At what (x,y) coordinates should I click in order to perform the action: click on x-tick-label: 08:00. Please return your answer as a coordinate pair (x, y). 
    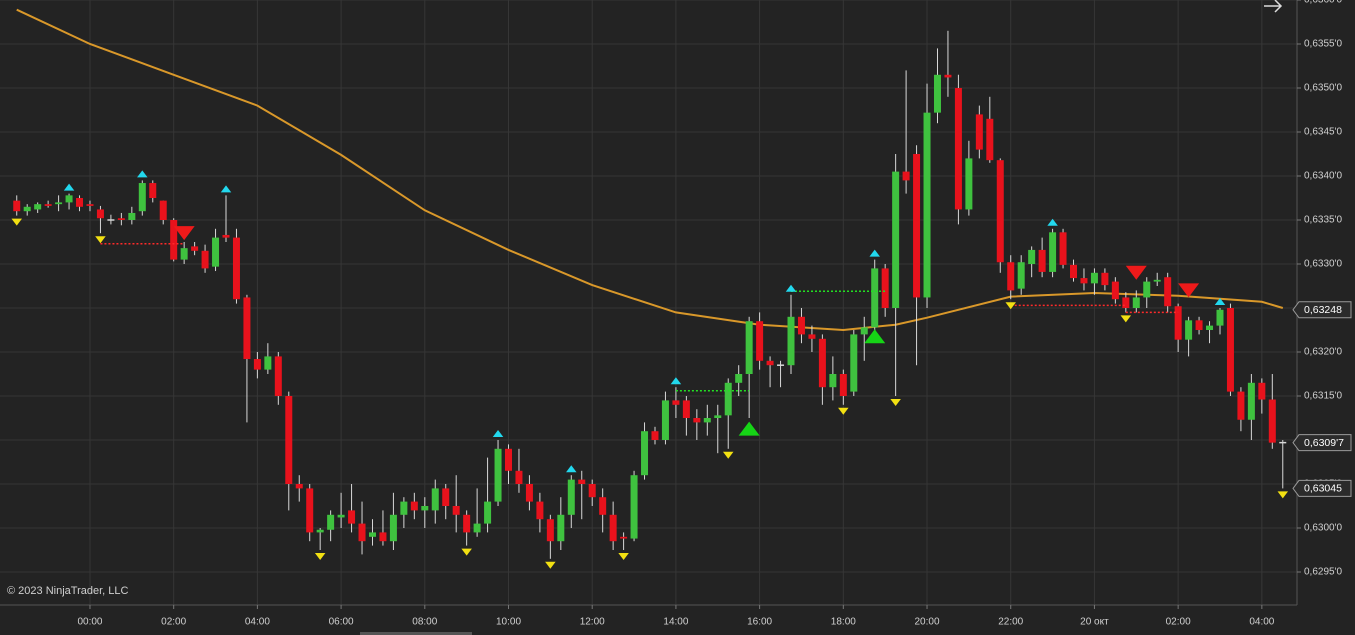
    Looking at the image, I should click on (424, 622).